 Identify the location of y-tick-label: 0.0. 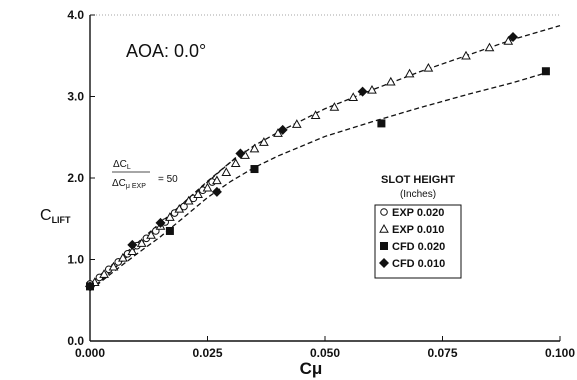
(75, 341).